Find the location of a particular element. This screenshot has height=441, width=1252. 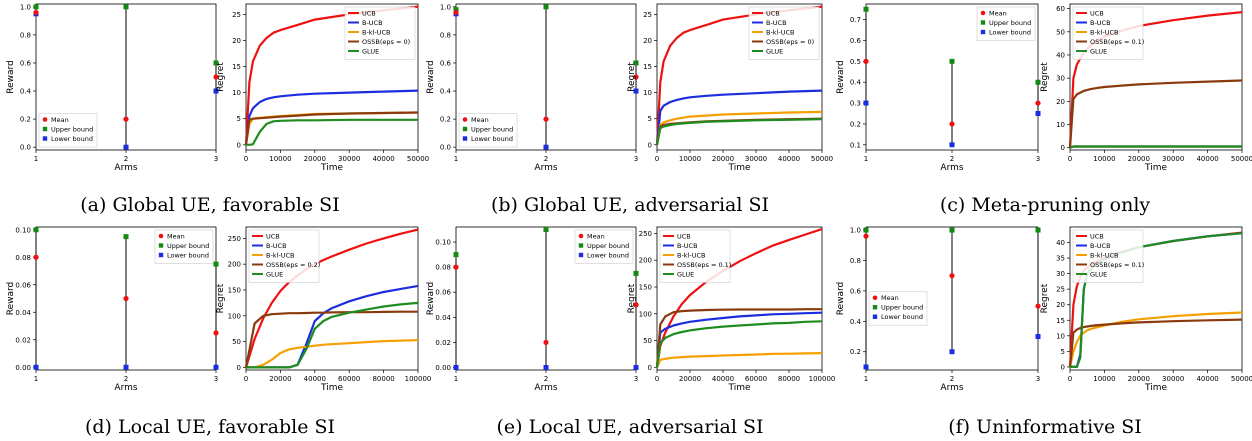

y-tick-label: 25 is located at coordinates (647, 15).